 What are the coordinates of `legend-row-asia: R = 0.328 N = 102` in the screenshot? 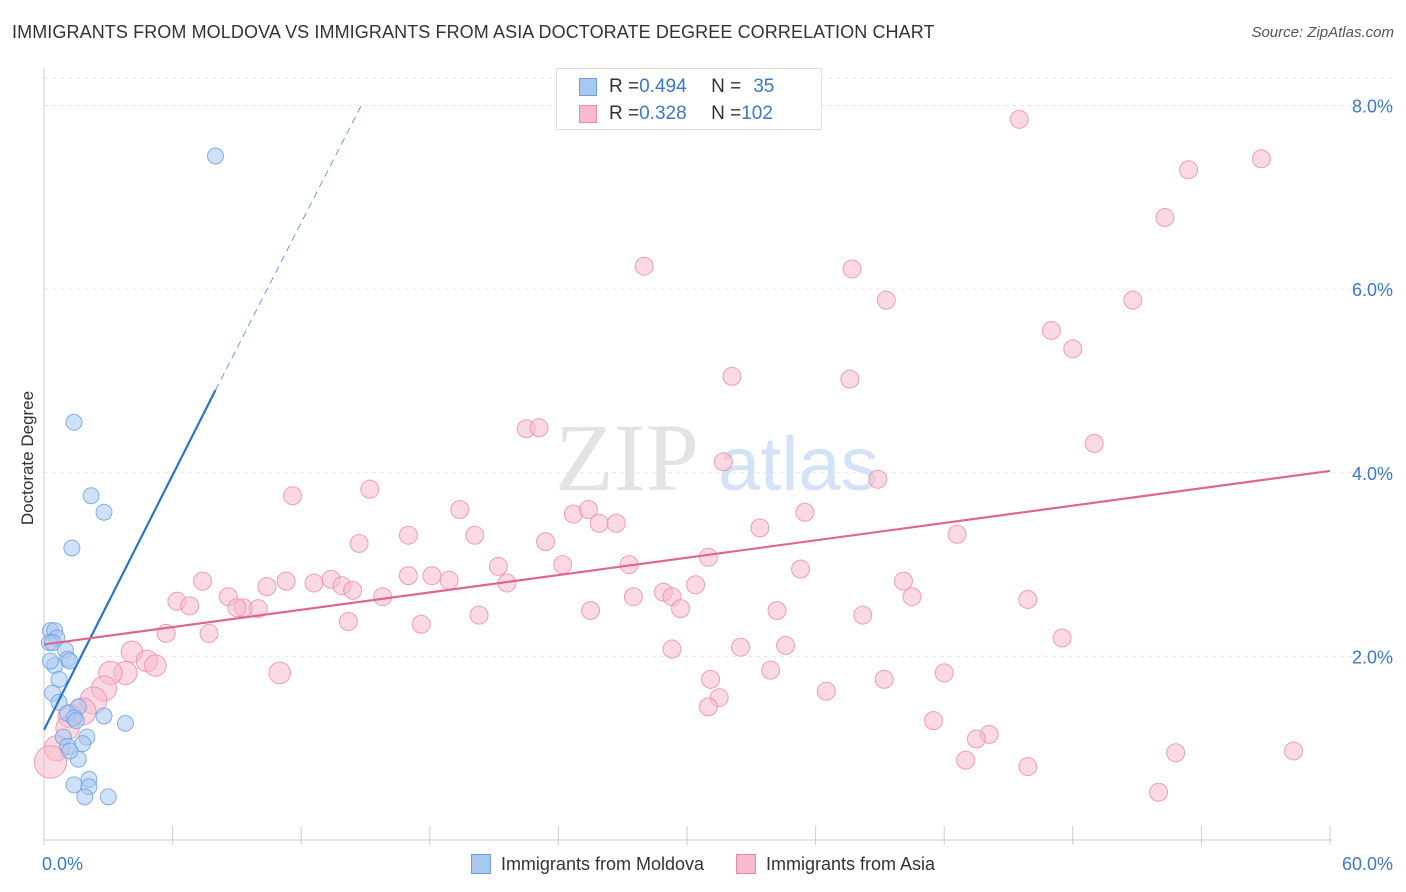 It's located at (676, 114).